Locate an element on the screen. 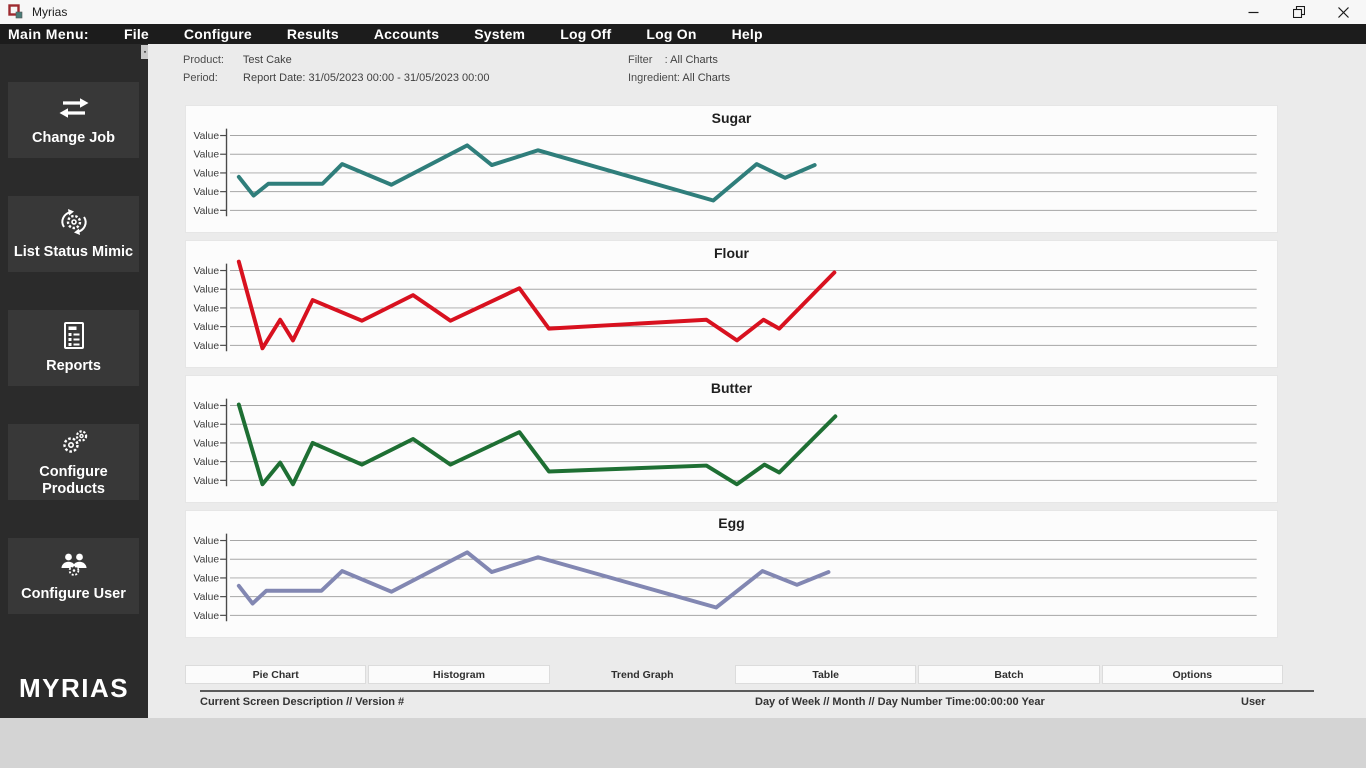 Image resolution: width=1366 pixels, height=768 pixels. myrias-logo: MYRIAS is located at coordinates (74, 688).